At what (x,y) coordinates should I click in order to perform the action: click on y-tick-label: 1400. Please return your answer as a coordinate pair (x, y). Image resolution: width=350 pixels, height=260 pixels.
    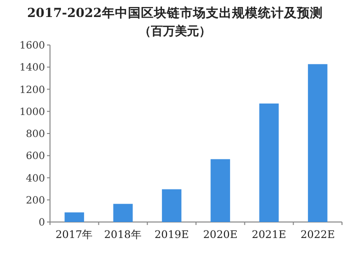
    Looking at the image, I should click on (32, 68).